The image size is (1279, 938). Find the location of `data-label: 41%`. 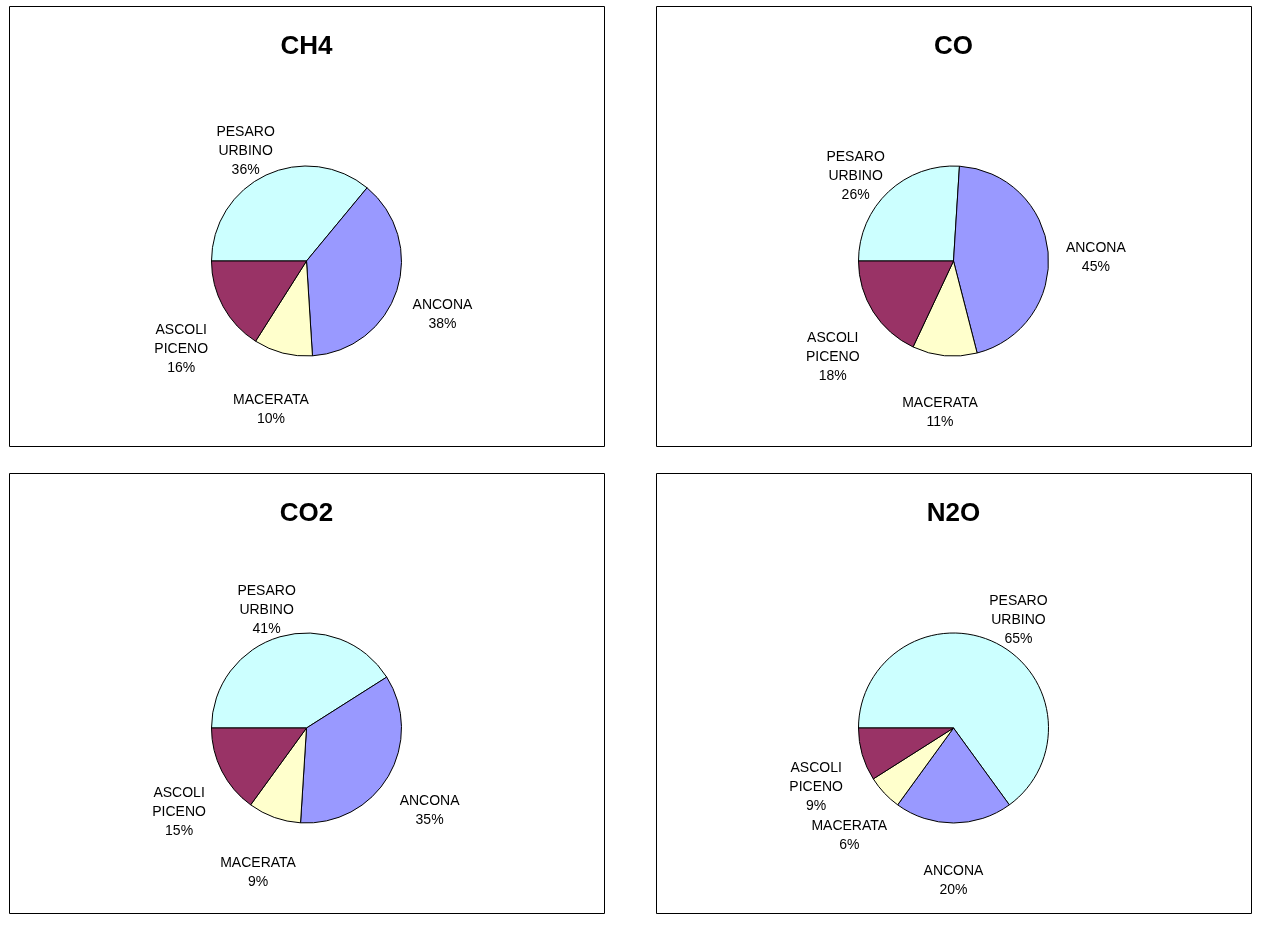

data-label: 41% is located at coordinates (266, 627).